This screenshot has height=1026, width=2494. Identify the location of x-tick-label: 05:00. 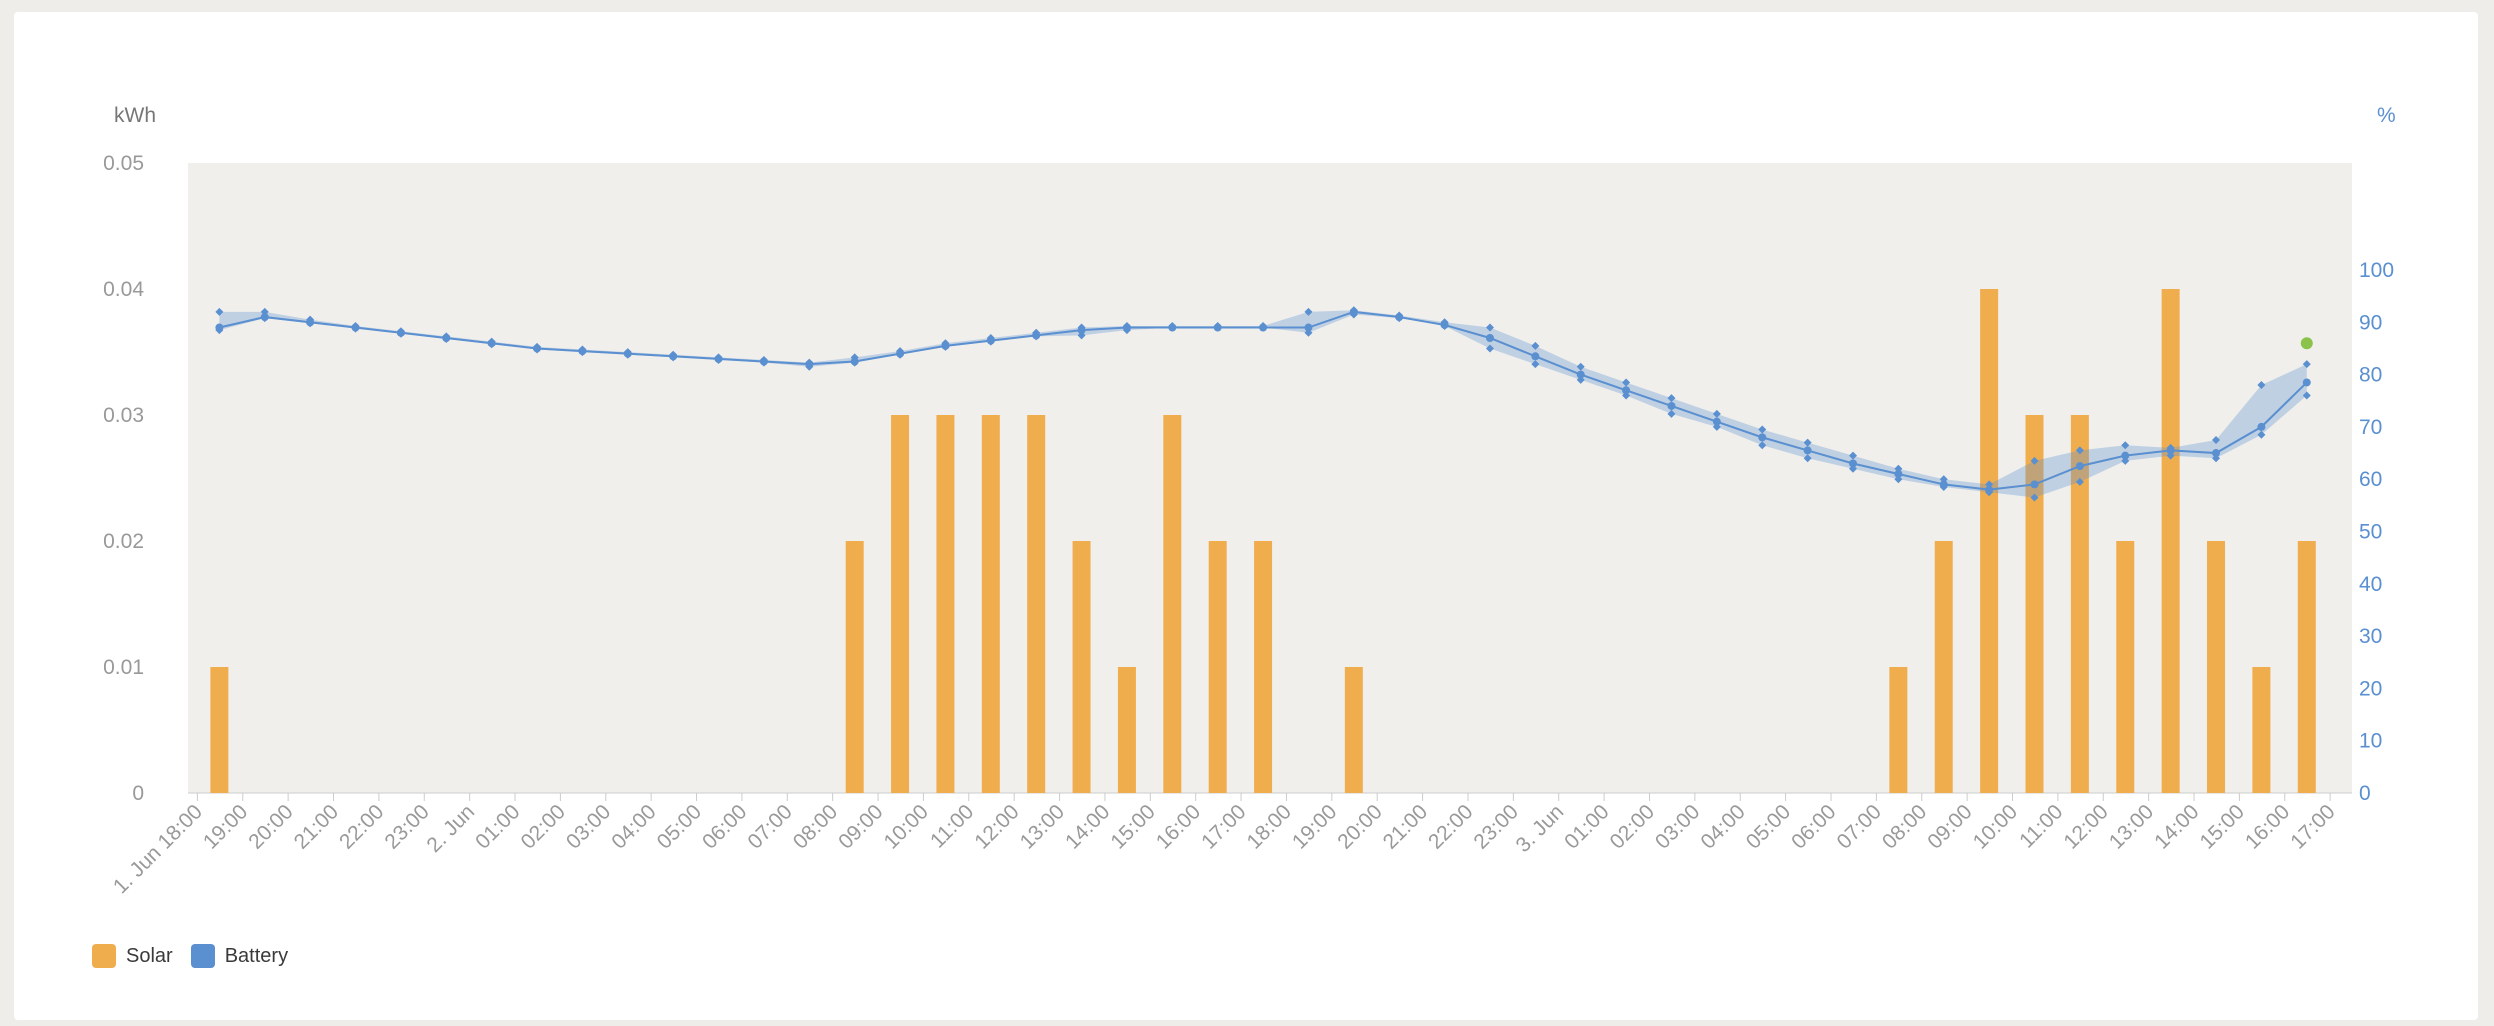
(1768, 826).